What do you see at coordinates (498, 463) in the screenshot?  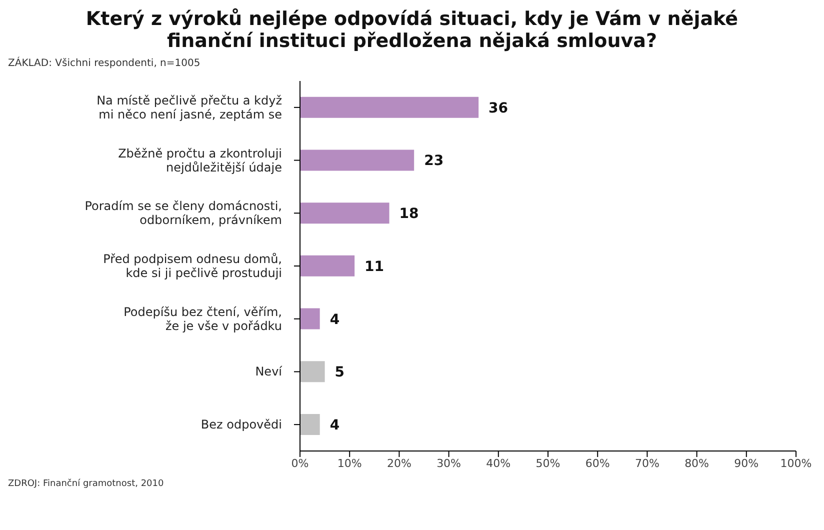 I see `x-tick-label: 40%` at bounding box center [498, 463].